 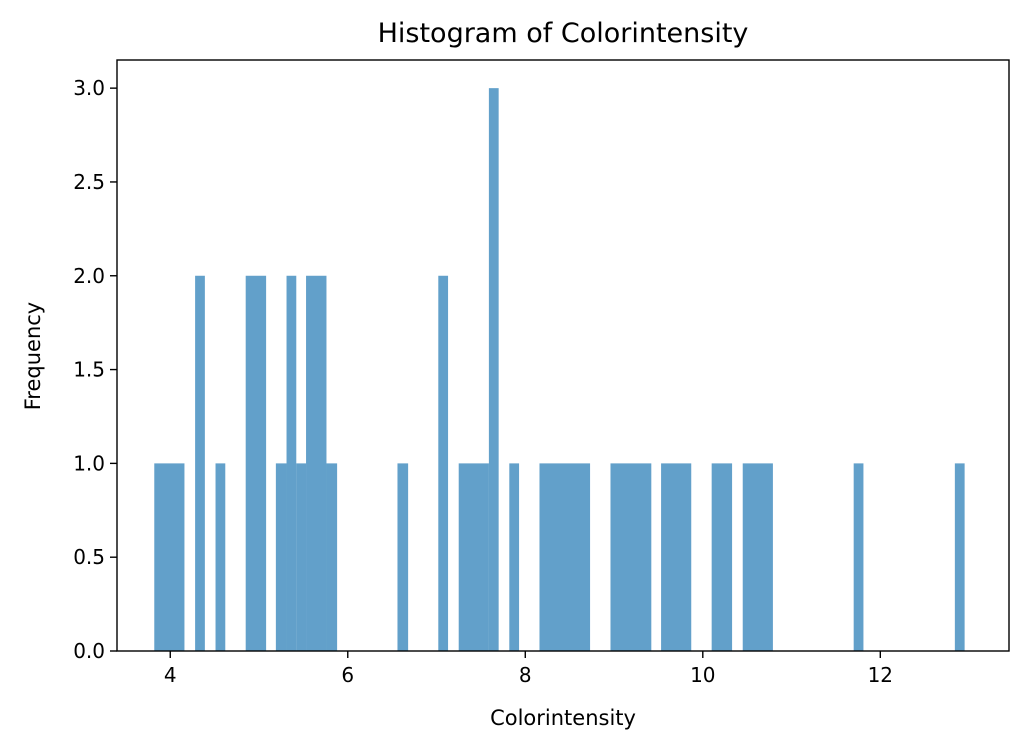 I want to click on y-tick-label: 1.0, so click(x=89, y=463).